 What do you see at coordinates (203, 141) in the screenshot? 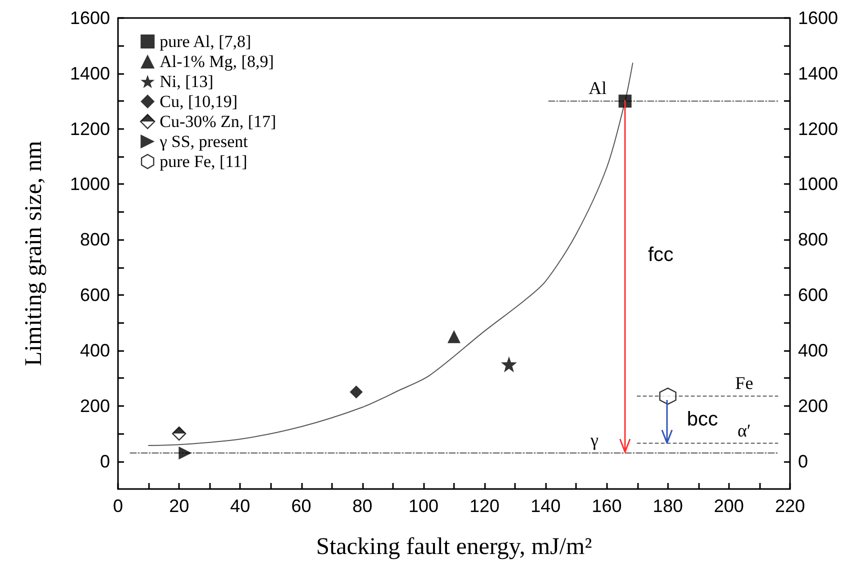
I see `legend-label: γ SS, present` at bounding box center [203, 141].